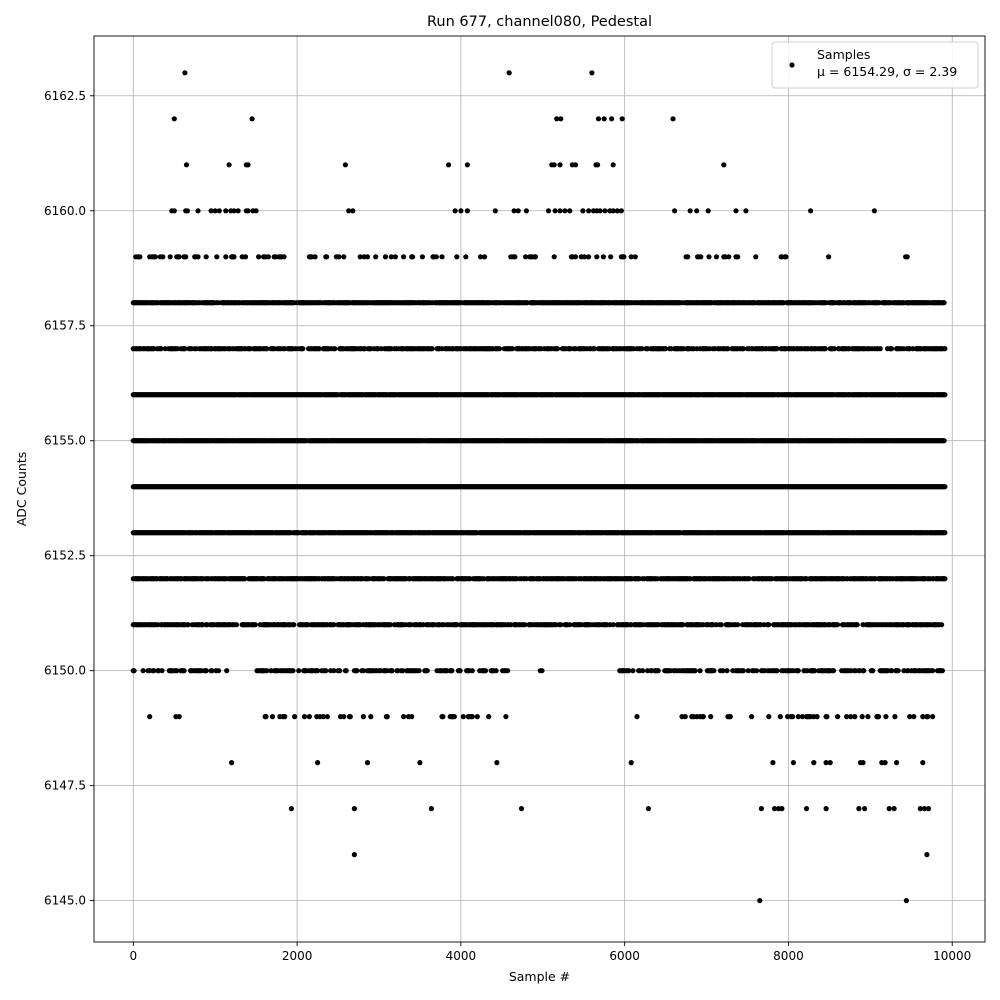  I want to click on chart-title: Run 677, channel080, Pedestal, so click(539, 22).